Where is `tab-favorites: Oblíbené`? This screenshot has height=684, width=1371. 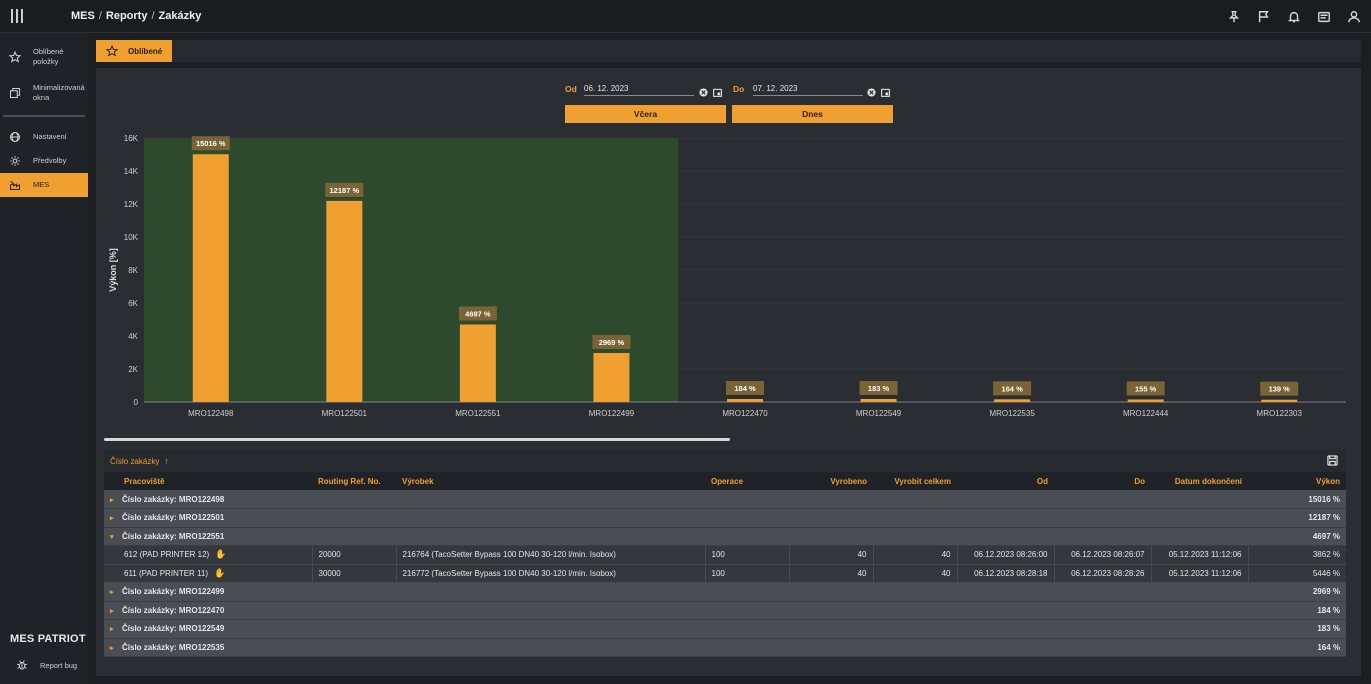 tab-favorites: Oblíbené is located at coordinates (134, 51).